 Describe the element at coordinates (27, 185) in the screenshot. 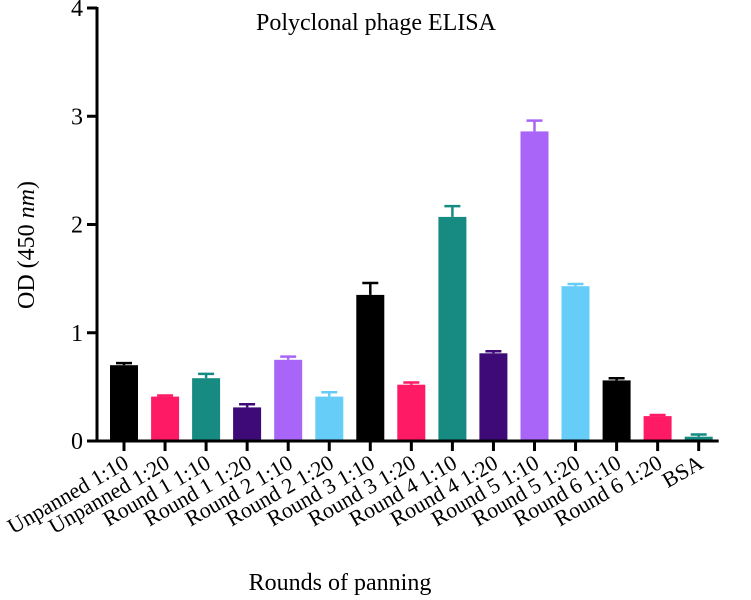

I see `y-axis-title-close: )` at that location.